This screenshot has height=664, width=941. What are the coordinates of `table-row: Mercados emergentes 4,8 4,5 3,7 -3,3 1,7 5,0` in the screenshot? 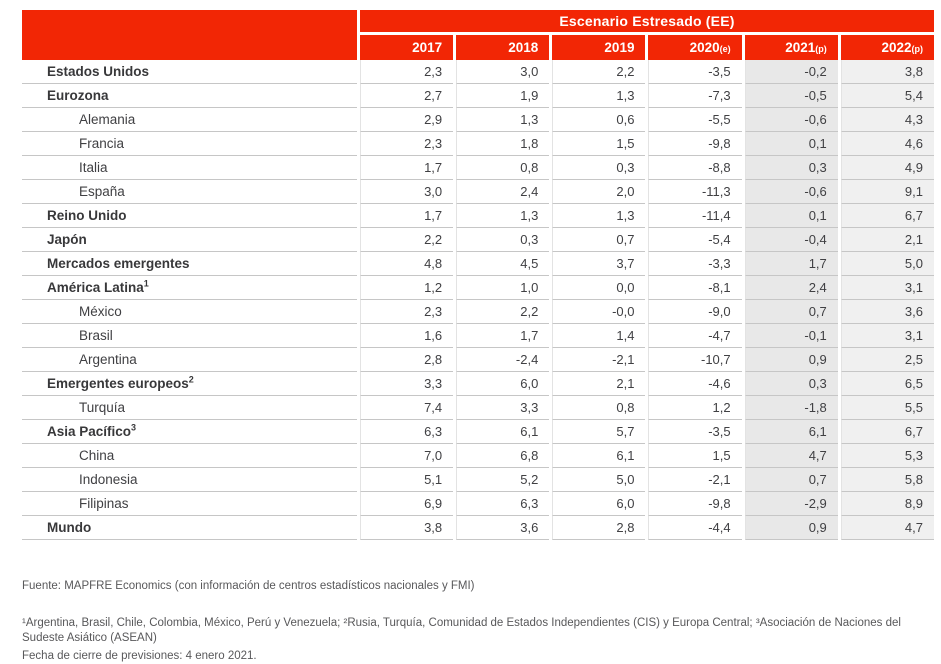 It's located at (478, 264).